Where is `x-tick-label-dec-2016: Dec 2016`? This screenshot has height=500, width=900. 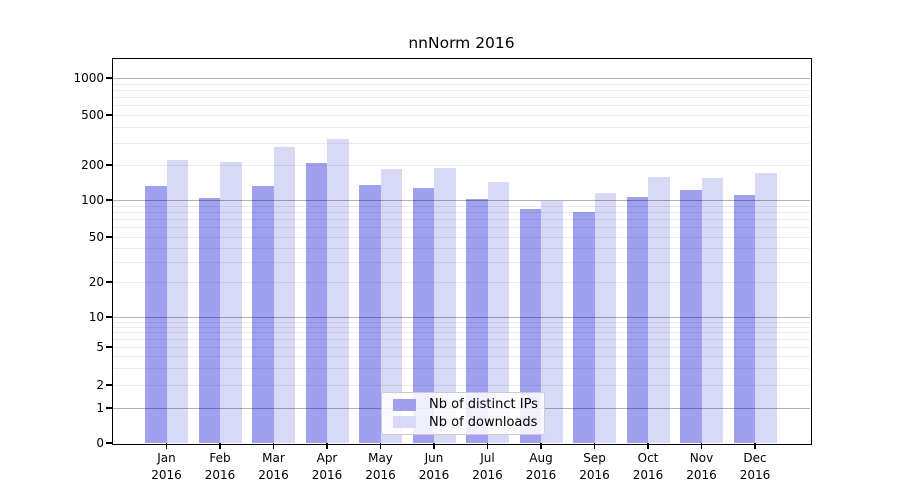 x-tick-label-dec-2016: Dec 2016 is located at coordinates (755, 466).